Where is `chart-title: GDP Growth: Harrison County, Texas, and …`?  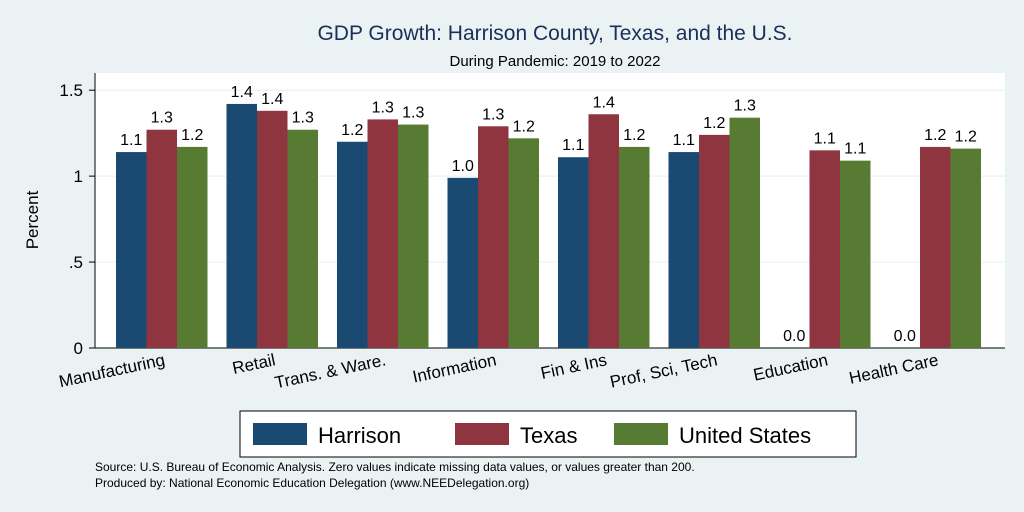 chart-title: GDP Growth: Harrison County, Texas, and … is located at coordinates (554, 33).